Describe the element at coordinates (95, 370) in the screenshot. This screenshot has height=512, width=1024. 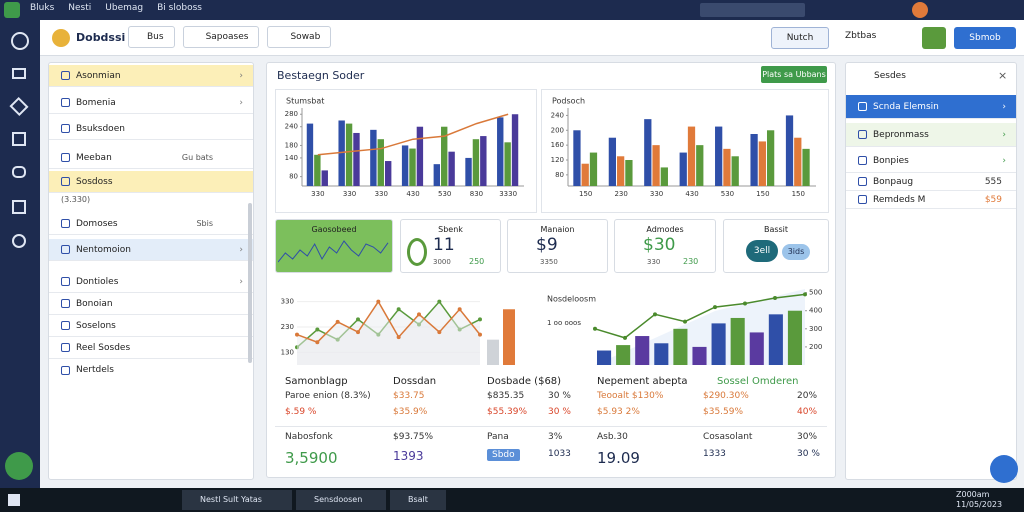
I see `row-label: Nertdels` at that location.